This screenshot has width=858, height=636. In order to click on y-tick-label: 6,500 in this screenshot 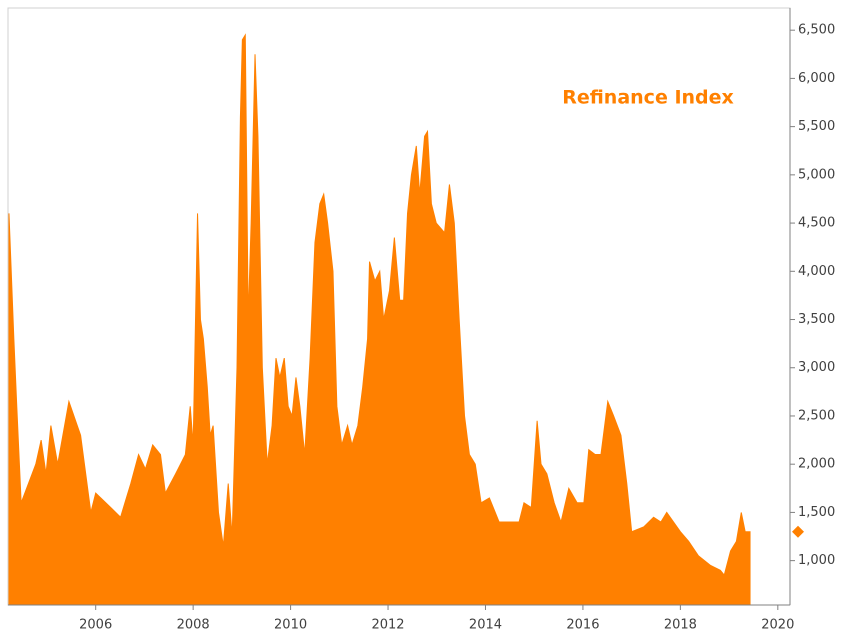, I will do `click(816, 30)`.